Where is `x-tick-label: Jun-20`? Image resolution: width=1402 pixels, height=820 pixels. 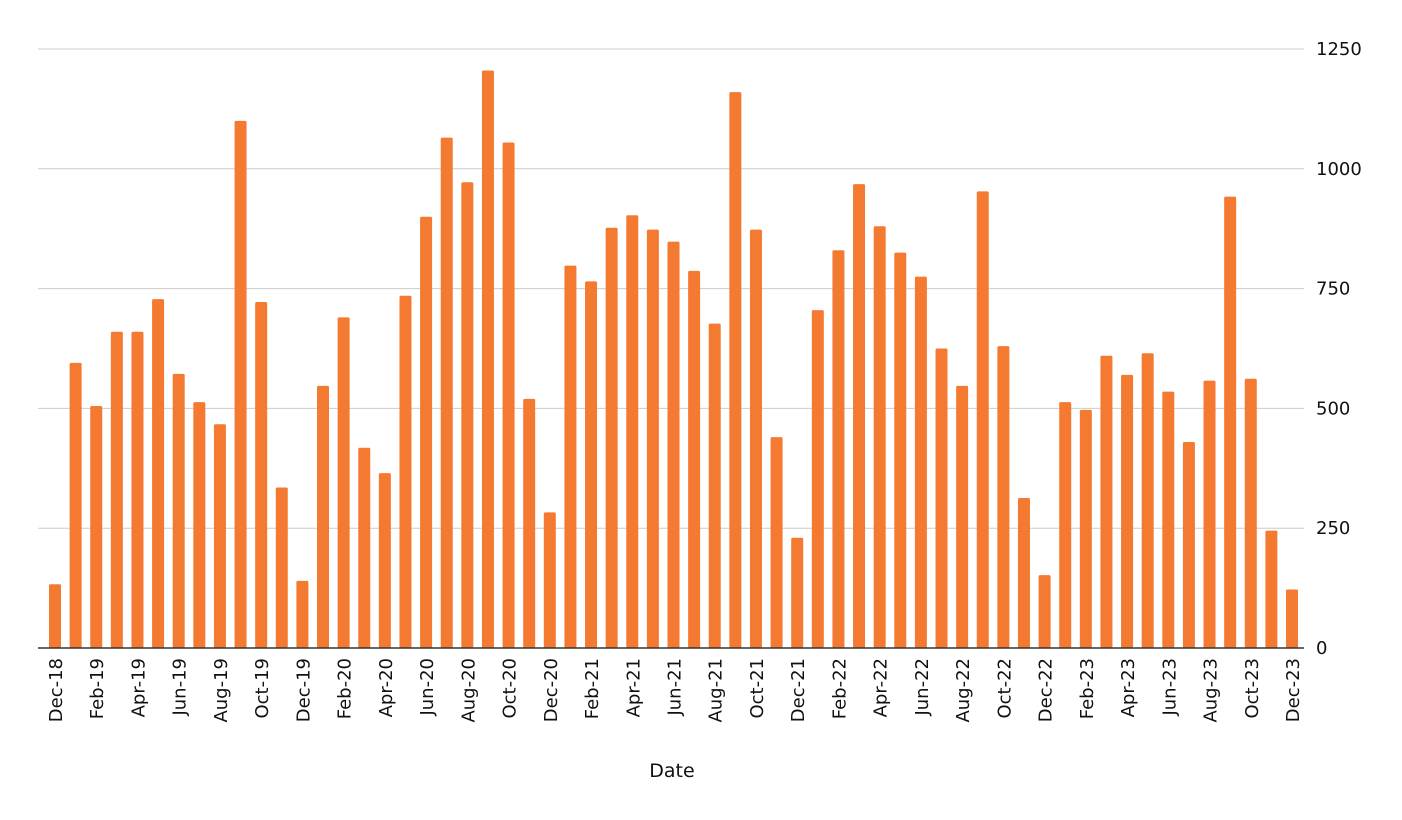
x-tick-label: Jun-20 is located at coordinates (427, 687).